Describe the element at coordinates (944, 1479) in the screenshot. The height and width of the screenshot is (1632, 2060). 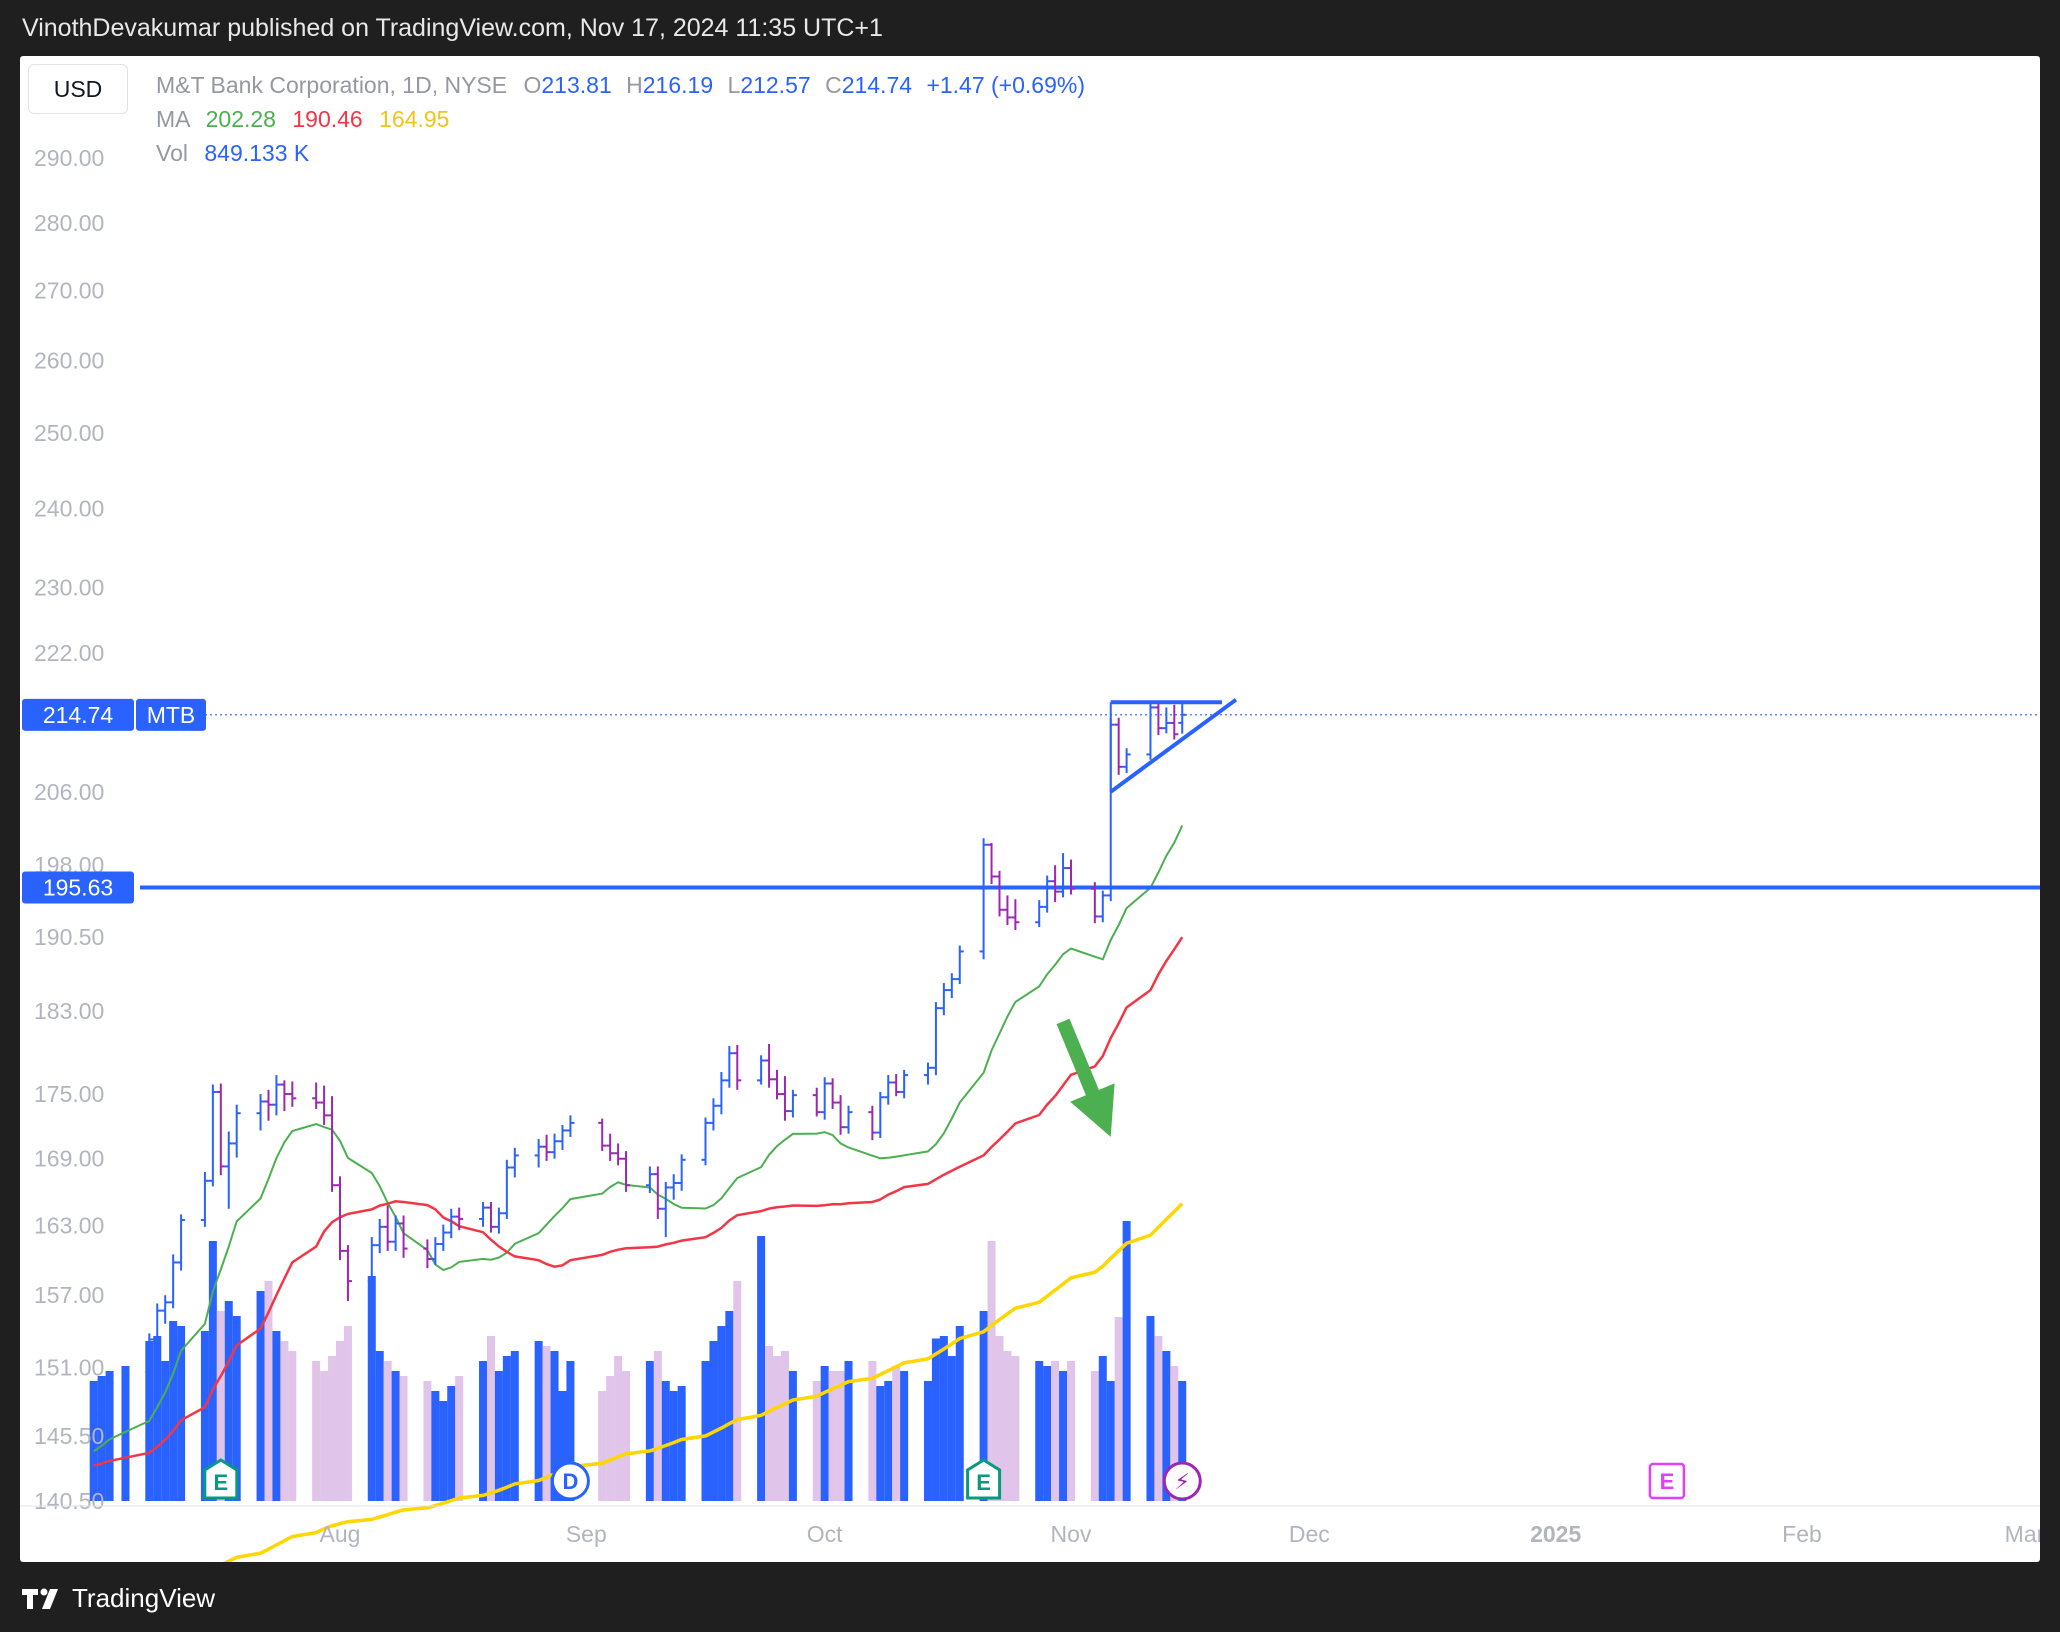
I see `event-markers: E D E ⚡ E` at that location.